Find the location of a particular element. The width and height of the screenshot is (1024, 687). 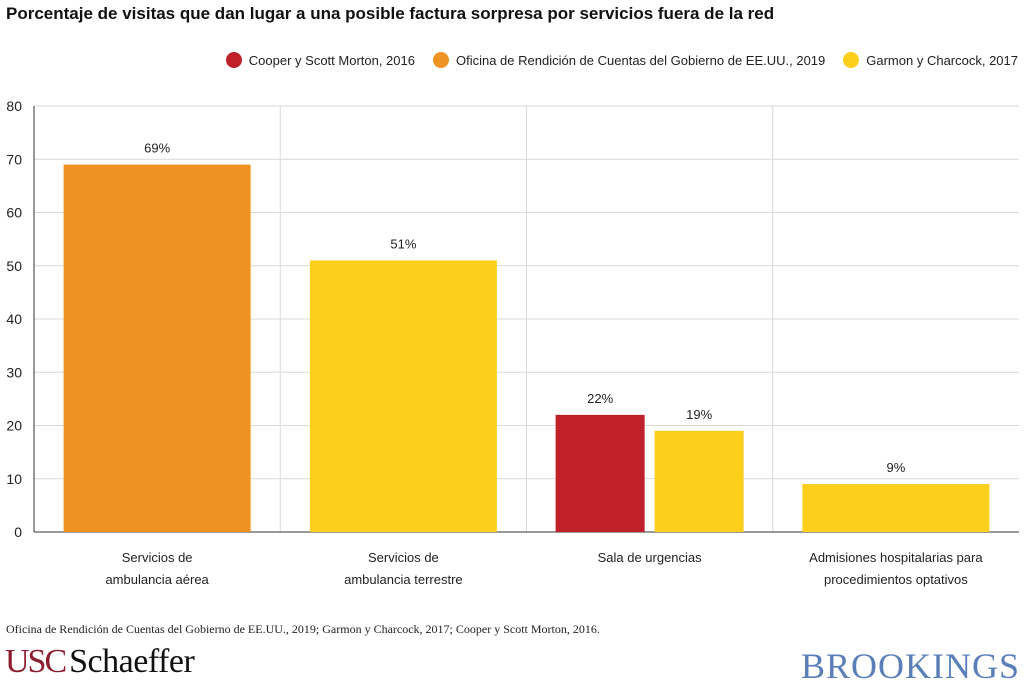

schaeffer-logo-text: Schaeffer is located at coordinates (132, 661).